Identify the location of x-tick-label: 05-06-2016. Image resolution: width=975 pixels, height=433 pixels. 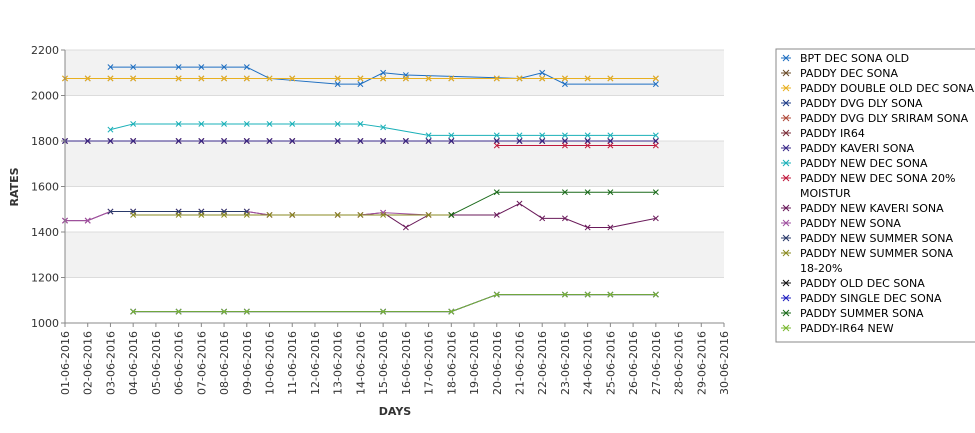
(156, 363).